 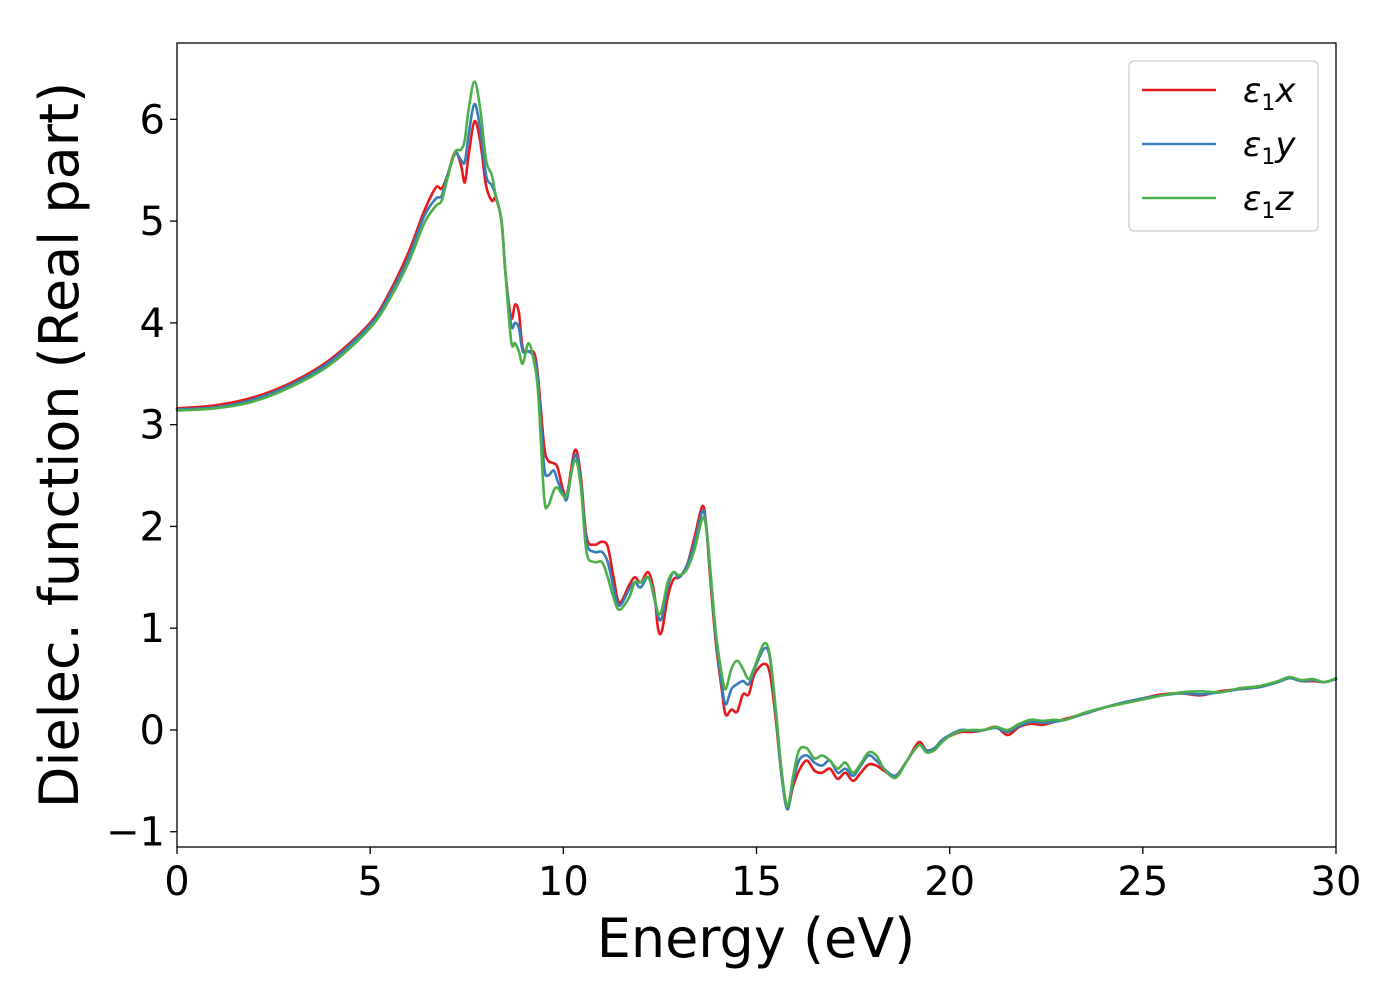 I want to click on x-tick-label: 10, so click(x=563, y=882).